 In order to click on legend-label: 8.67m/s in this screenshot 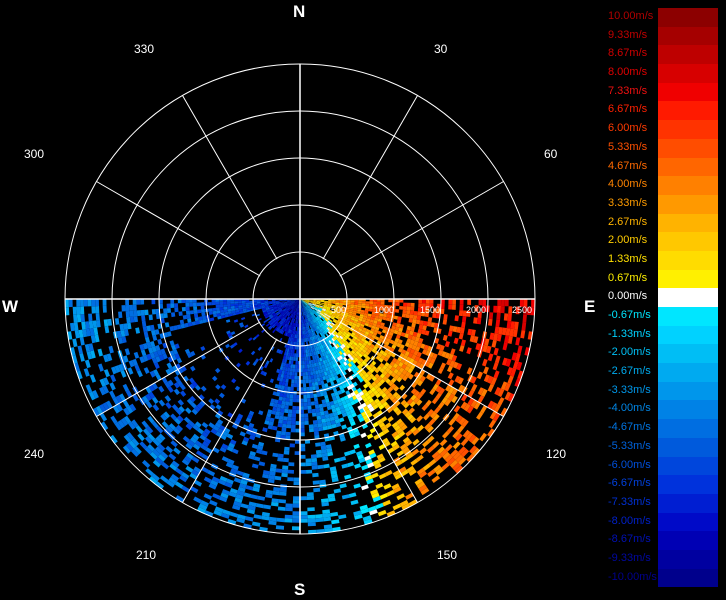, I will do `click(628, 53)`.